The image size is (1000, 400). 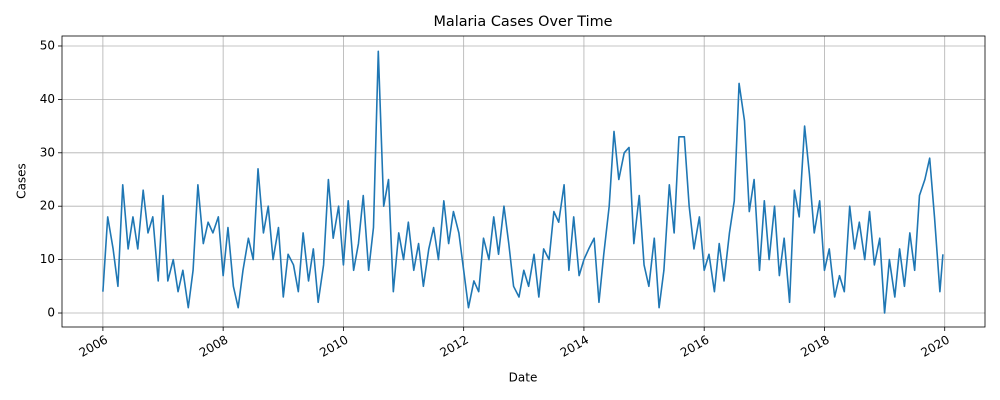 What do you see at coordinates (47, 206) in the screenshot?
I see `y-tick-label: 20` at bounding box center [47, 206].